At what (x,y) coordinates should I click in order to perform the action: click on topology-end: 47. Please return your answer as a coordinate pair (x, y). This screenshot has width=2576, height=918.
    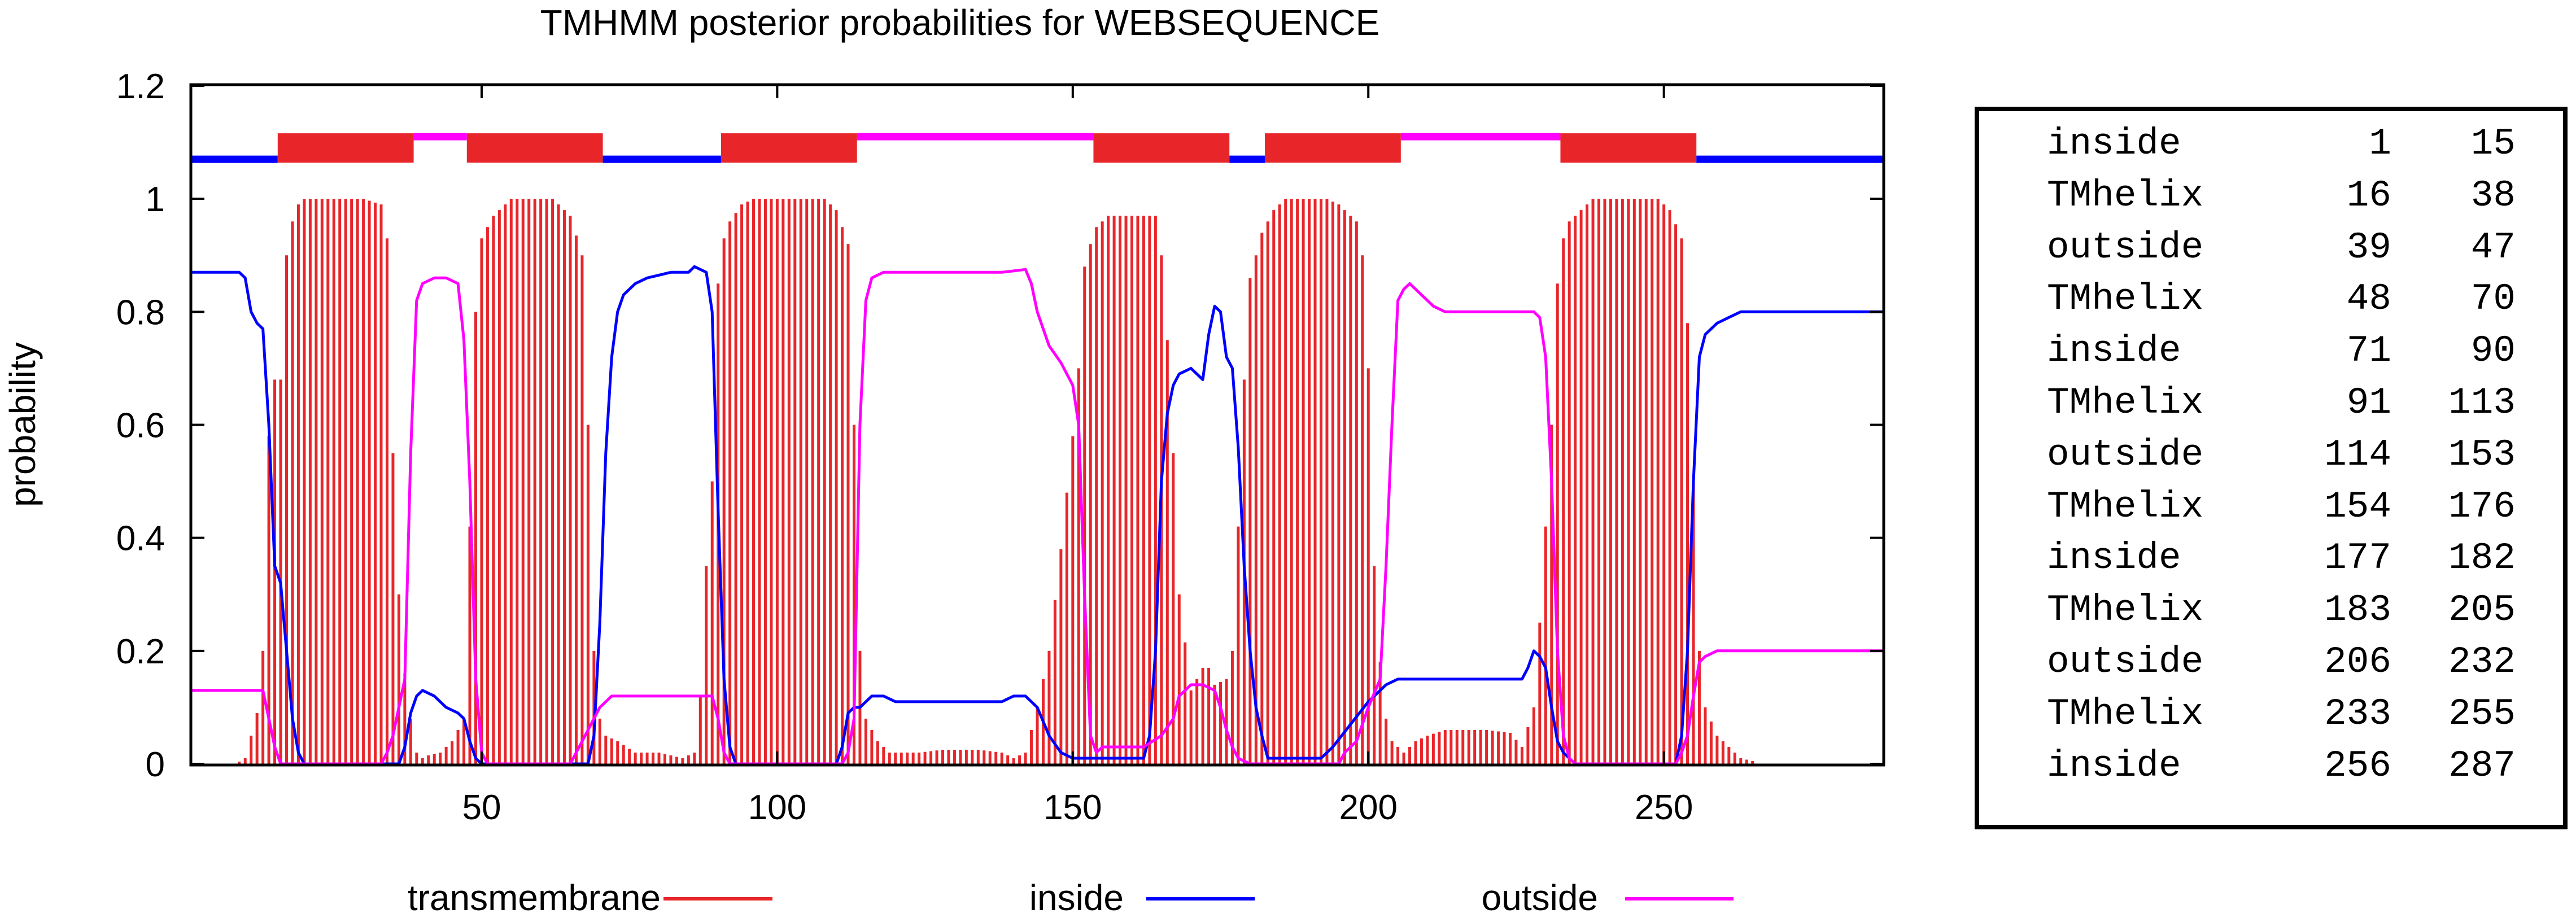
    Looking at the image, I should click on (2493, 247).